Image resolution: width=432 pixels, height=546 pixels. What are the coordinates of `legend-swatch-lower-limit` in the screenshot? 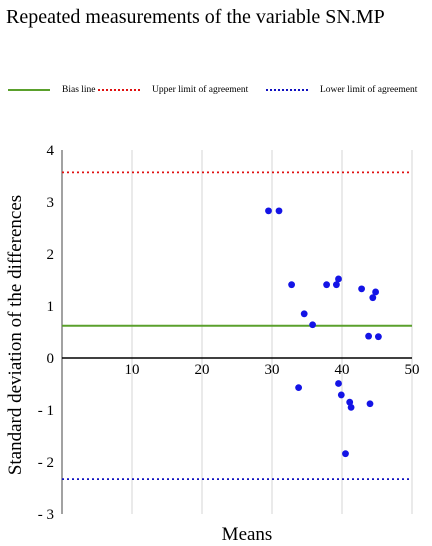 It's located at (287, 90).